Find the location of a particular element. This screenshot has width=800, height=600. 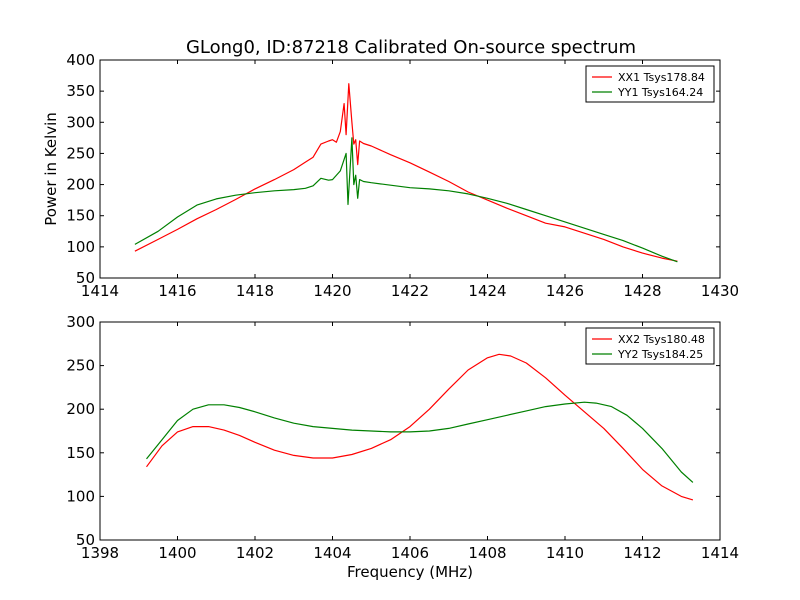

legend-label: XX1 Tsys178.84 is located at coordinates (661, 77).